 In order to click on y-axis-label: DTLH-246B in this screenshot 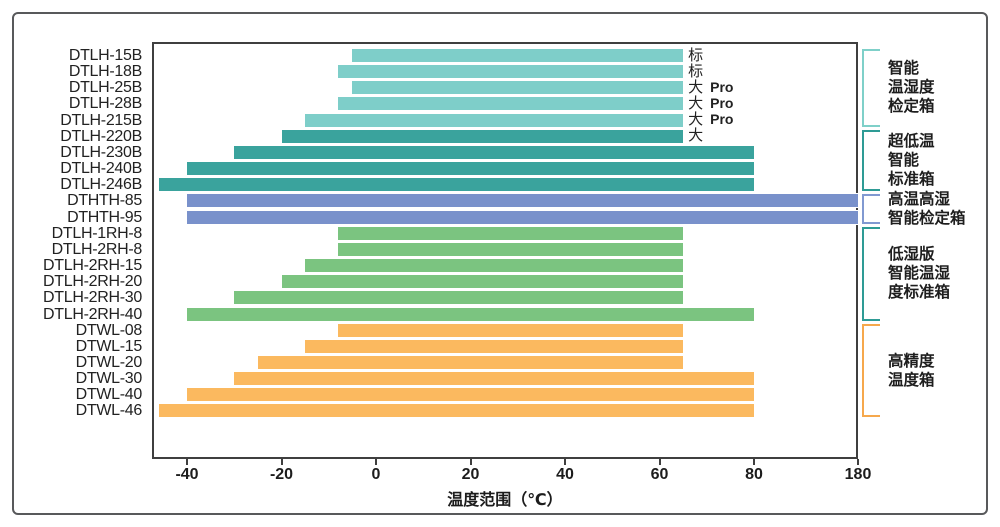, I will do `click(101, 185)`.